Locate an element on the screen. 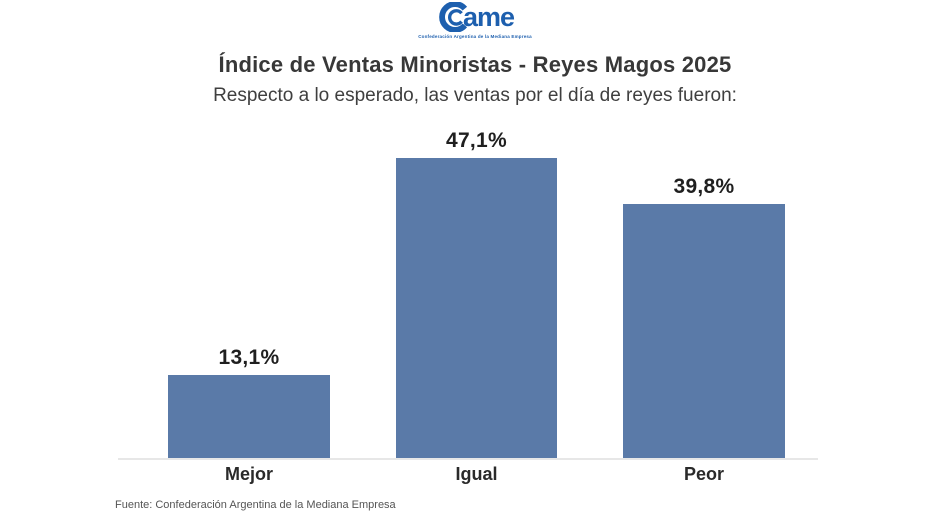 This screenshot has height=518, width=950. bar-group-peor: 39,8% is located at coordinates (704, 316).